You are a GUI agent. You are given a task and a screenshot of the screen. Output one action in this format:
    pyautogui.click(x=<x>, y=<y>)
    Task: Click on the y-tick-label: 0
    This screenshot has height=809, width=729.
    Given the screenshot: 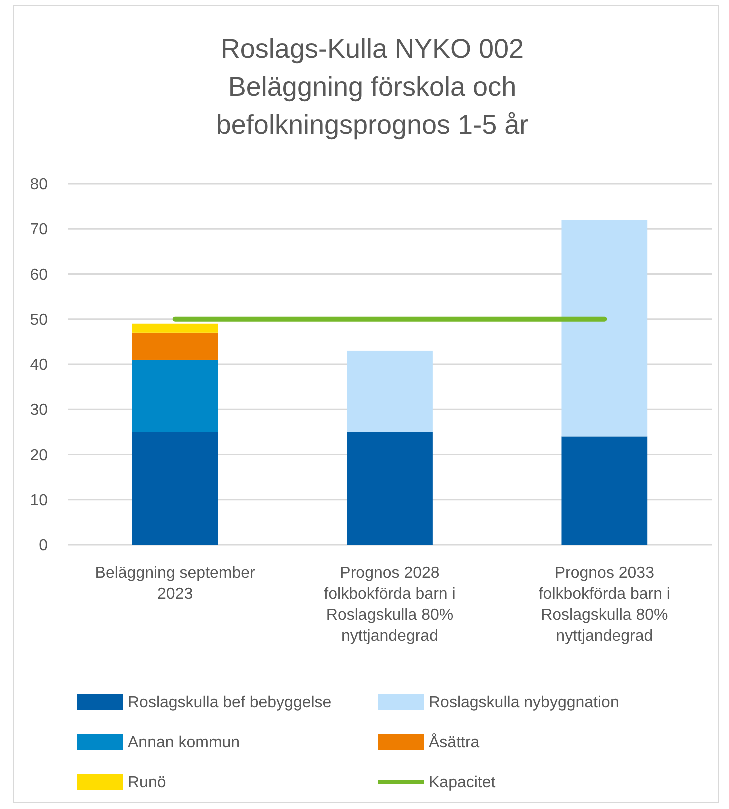 What is the action you would take?
    pyautogui.click(x=43, y=546)
    